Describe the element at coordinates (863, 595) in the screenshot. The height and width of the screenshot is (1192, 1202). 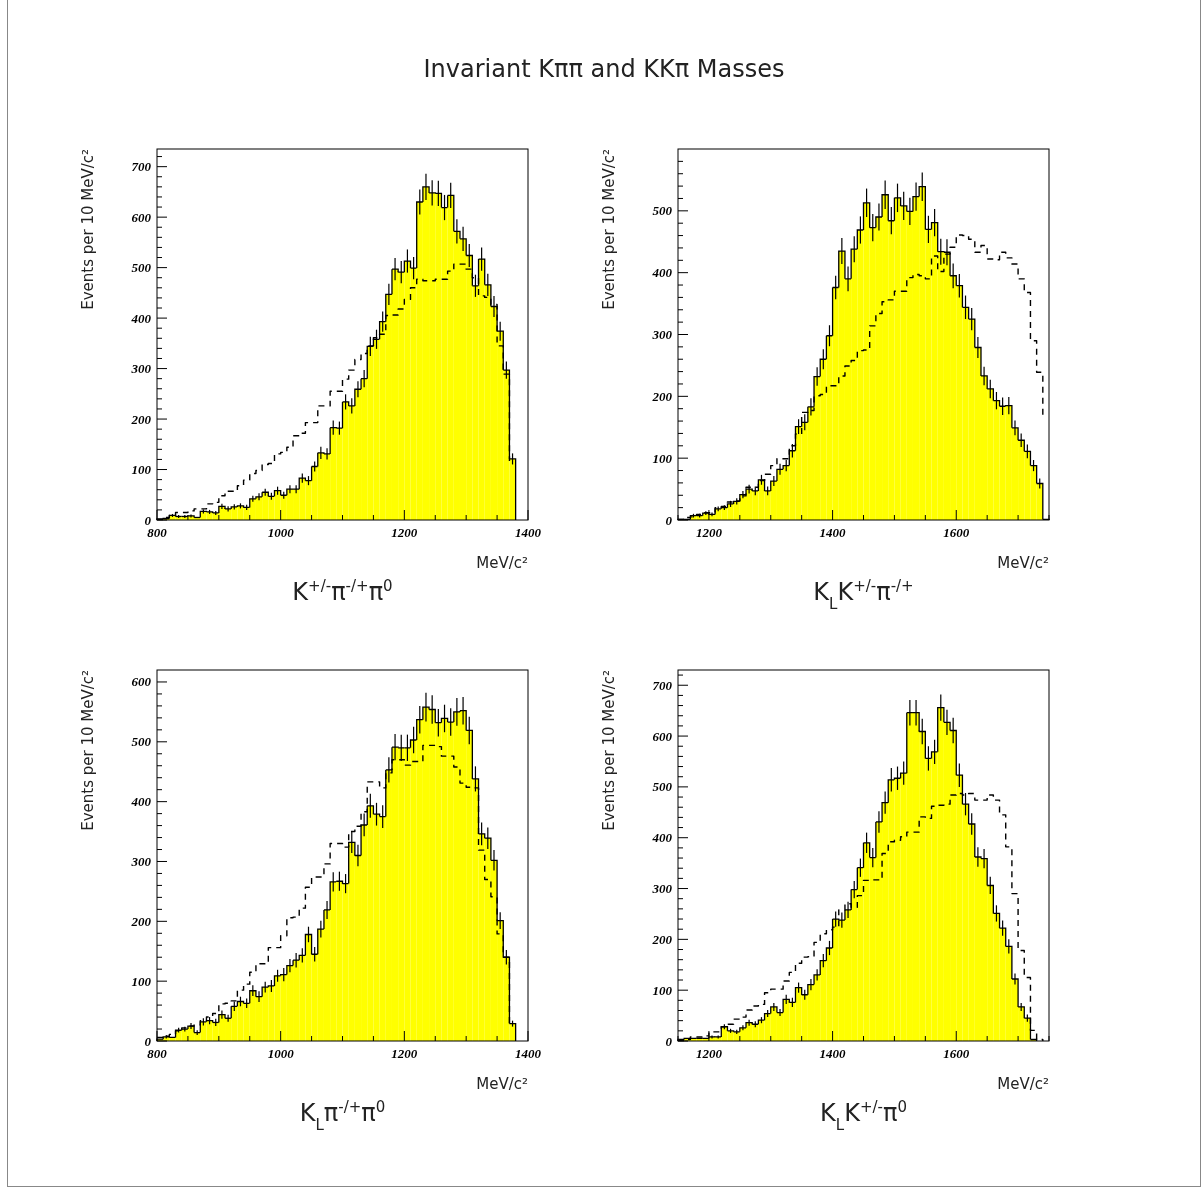
I see `text: K$_{L}$K$^{+/-}$π$^{-/+}$` at that location.